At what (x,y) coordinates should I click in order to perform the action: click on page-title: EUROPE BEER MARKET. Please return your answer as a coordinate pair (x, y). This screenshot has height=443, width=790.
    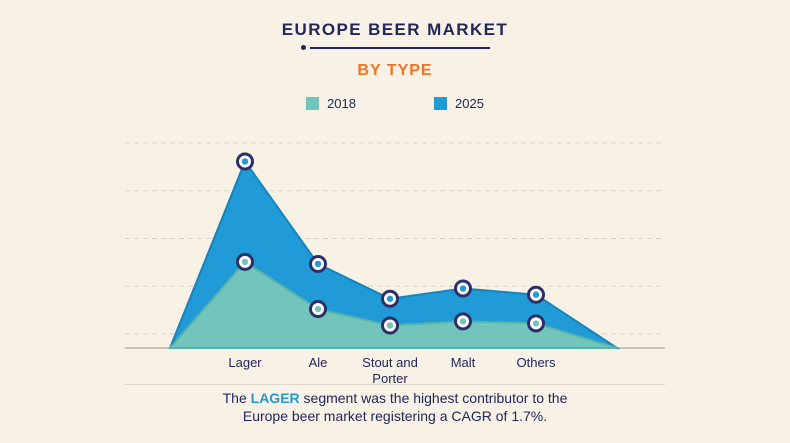
    Looking at the image, I should click on (395, 29).